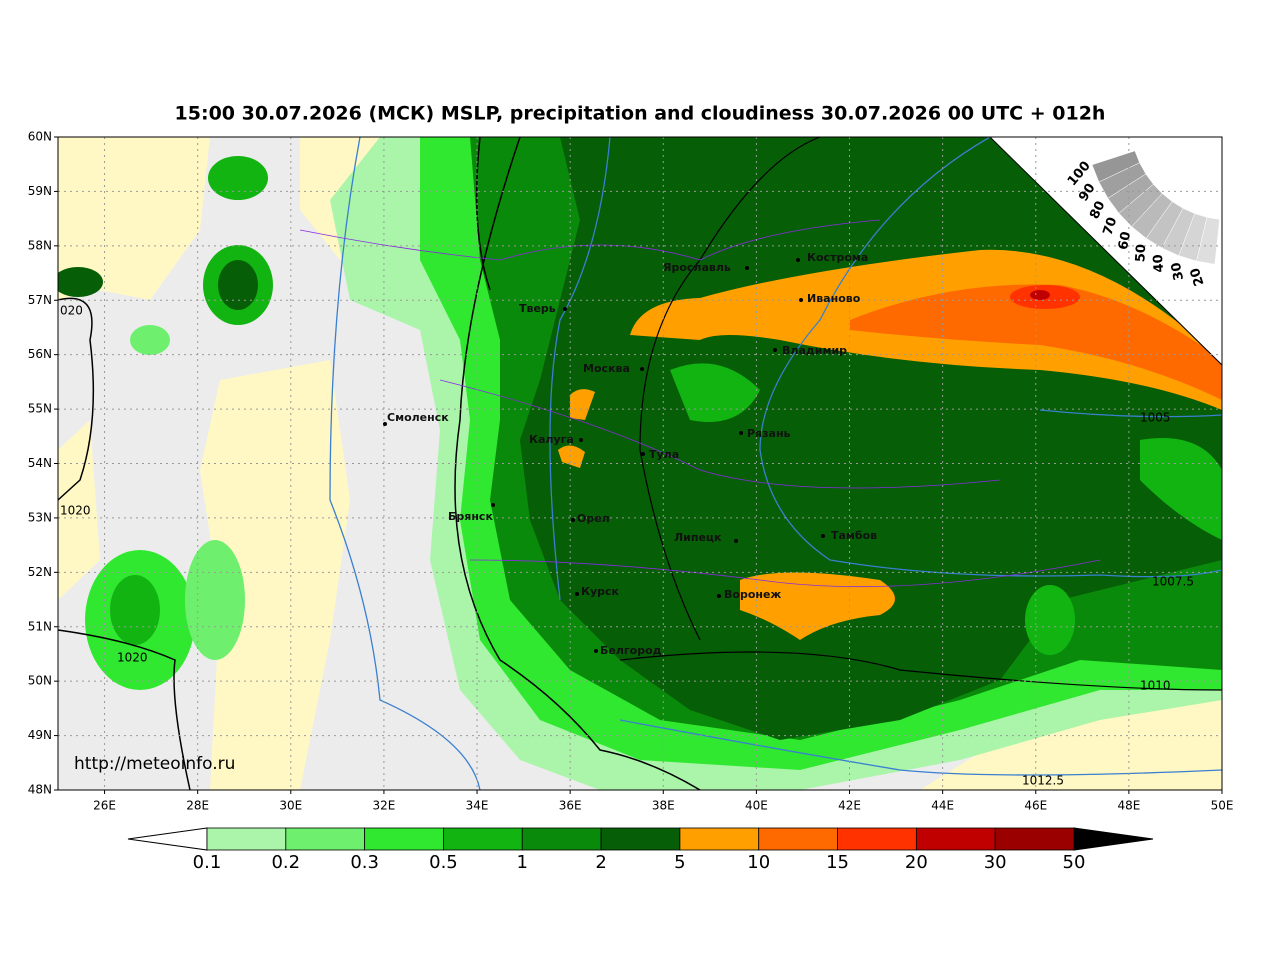 The image size is (1281, 967). Describe the element at coordinates (40, 137) in the screenshot. I see `lat-label: 60N` at that location.